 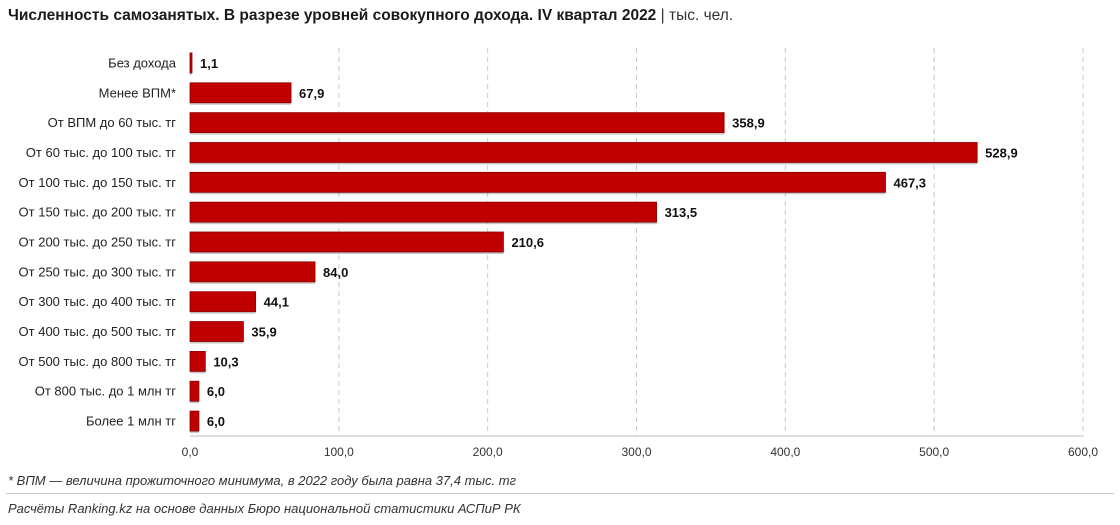 I want to click on category-label: Более 1 млн тг, so click(x=131, y=421).